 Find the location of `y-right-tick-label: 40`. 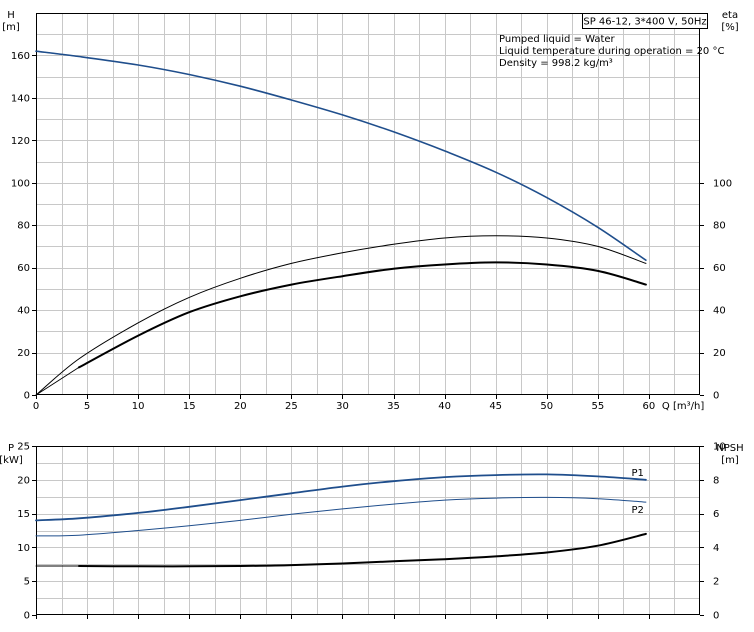

y-right-tick-label: 40 is located at coordinates (719, 311).